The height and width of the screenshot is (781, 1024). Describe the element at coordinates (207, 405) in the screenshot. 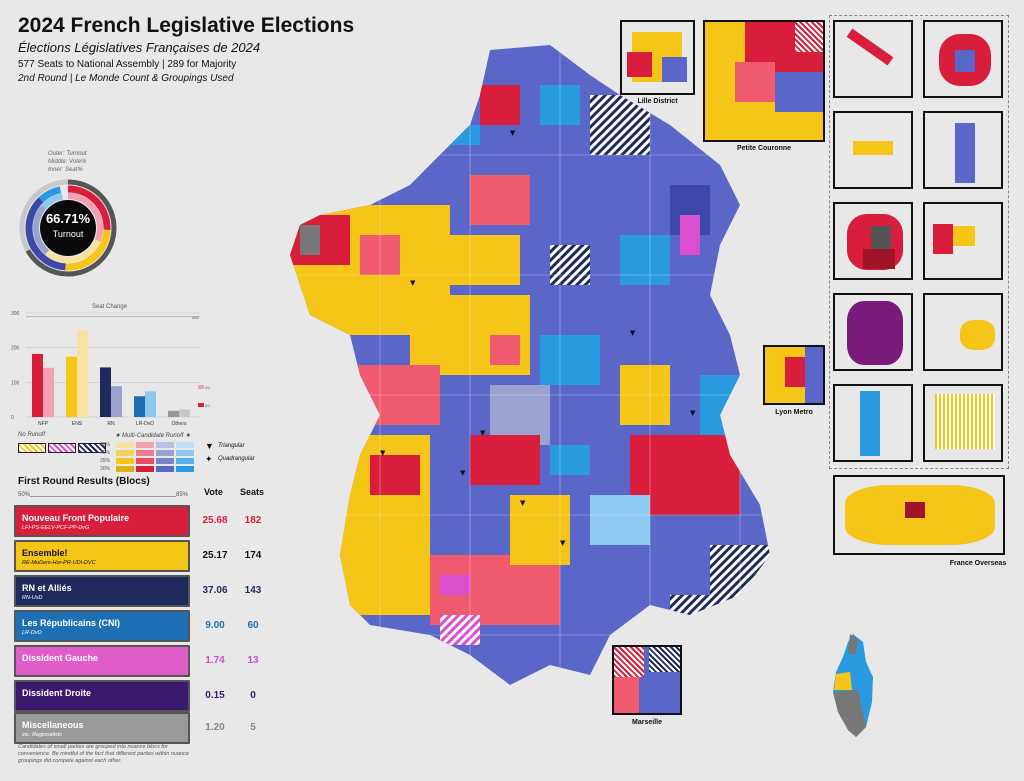

I see `year-label: 2024` at that location.